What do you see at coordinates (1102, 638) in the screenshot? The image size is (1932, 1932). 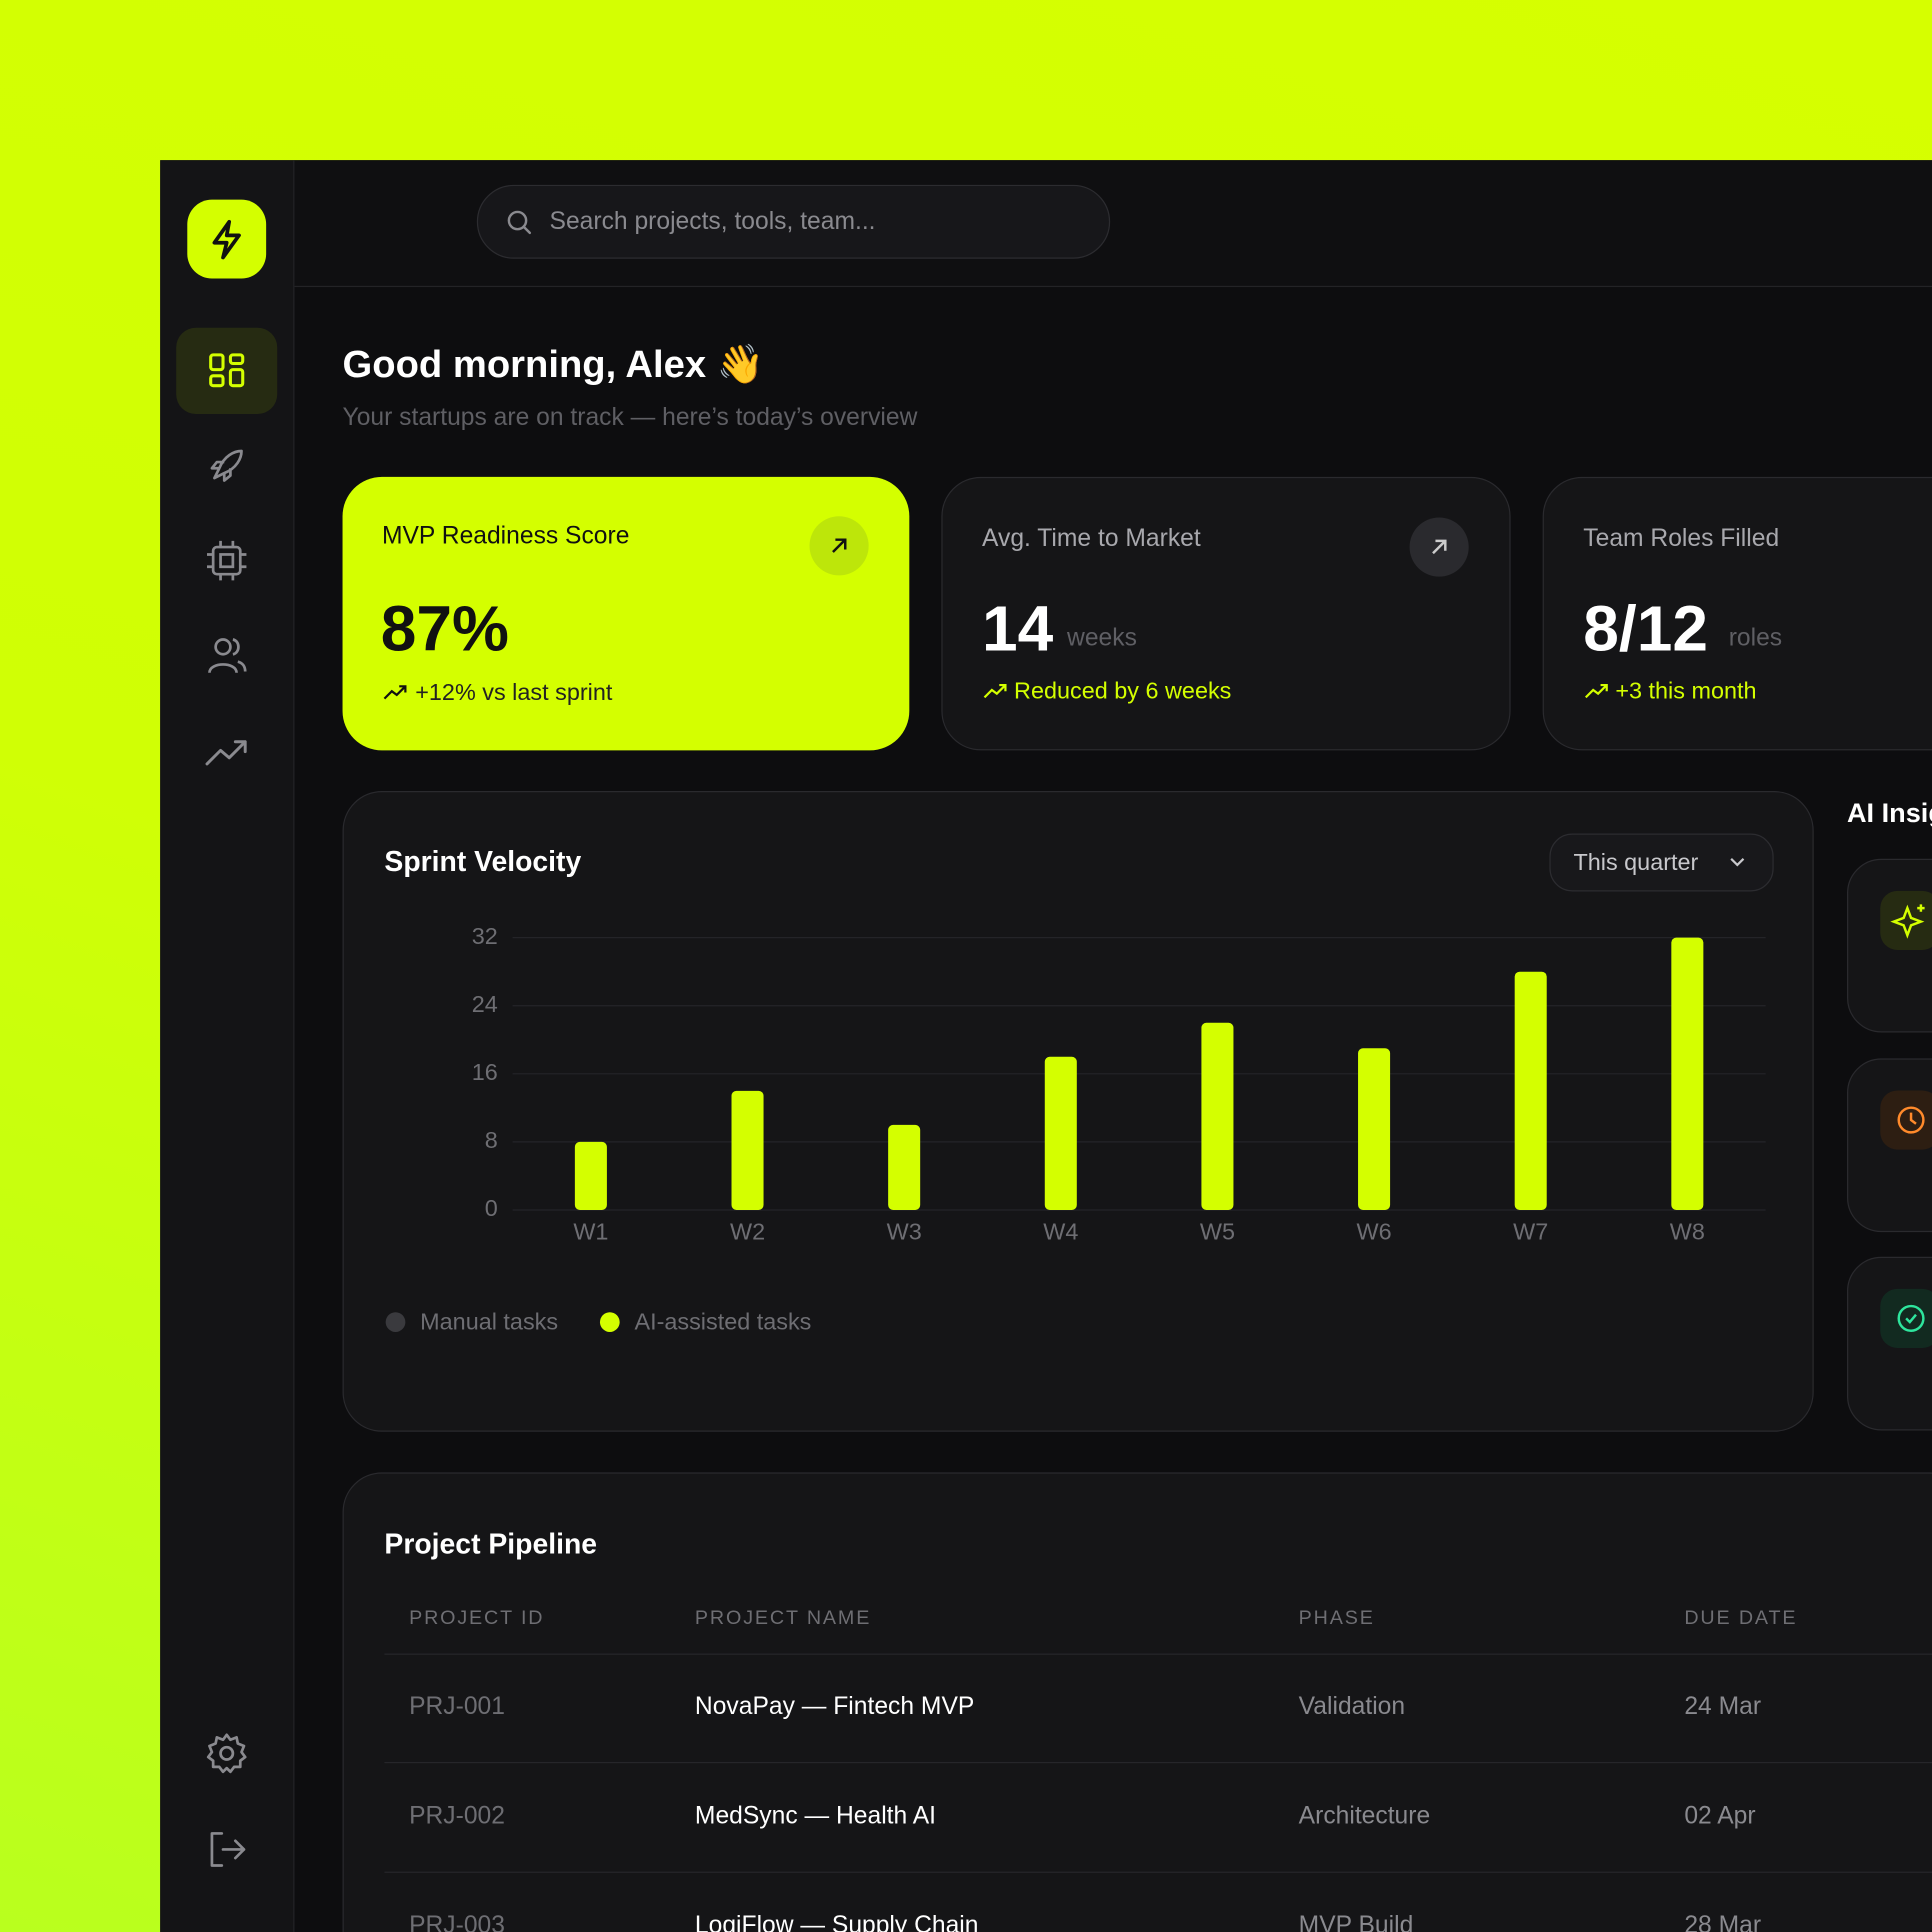 I see `stat-unit: weeks` at bounding box center [1102, 638].